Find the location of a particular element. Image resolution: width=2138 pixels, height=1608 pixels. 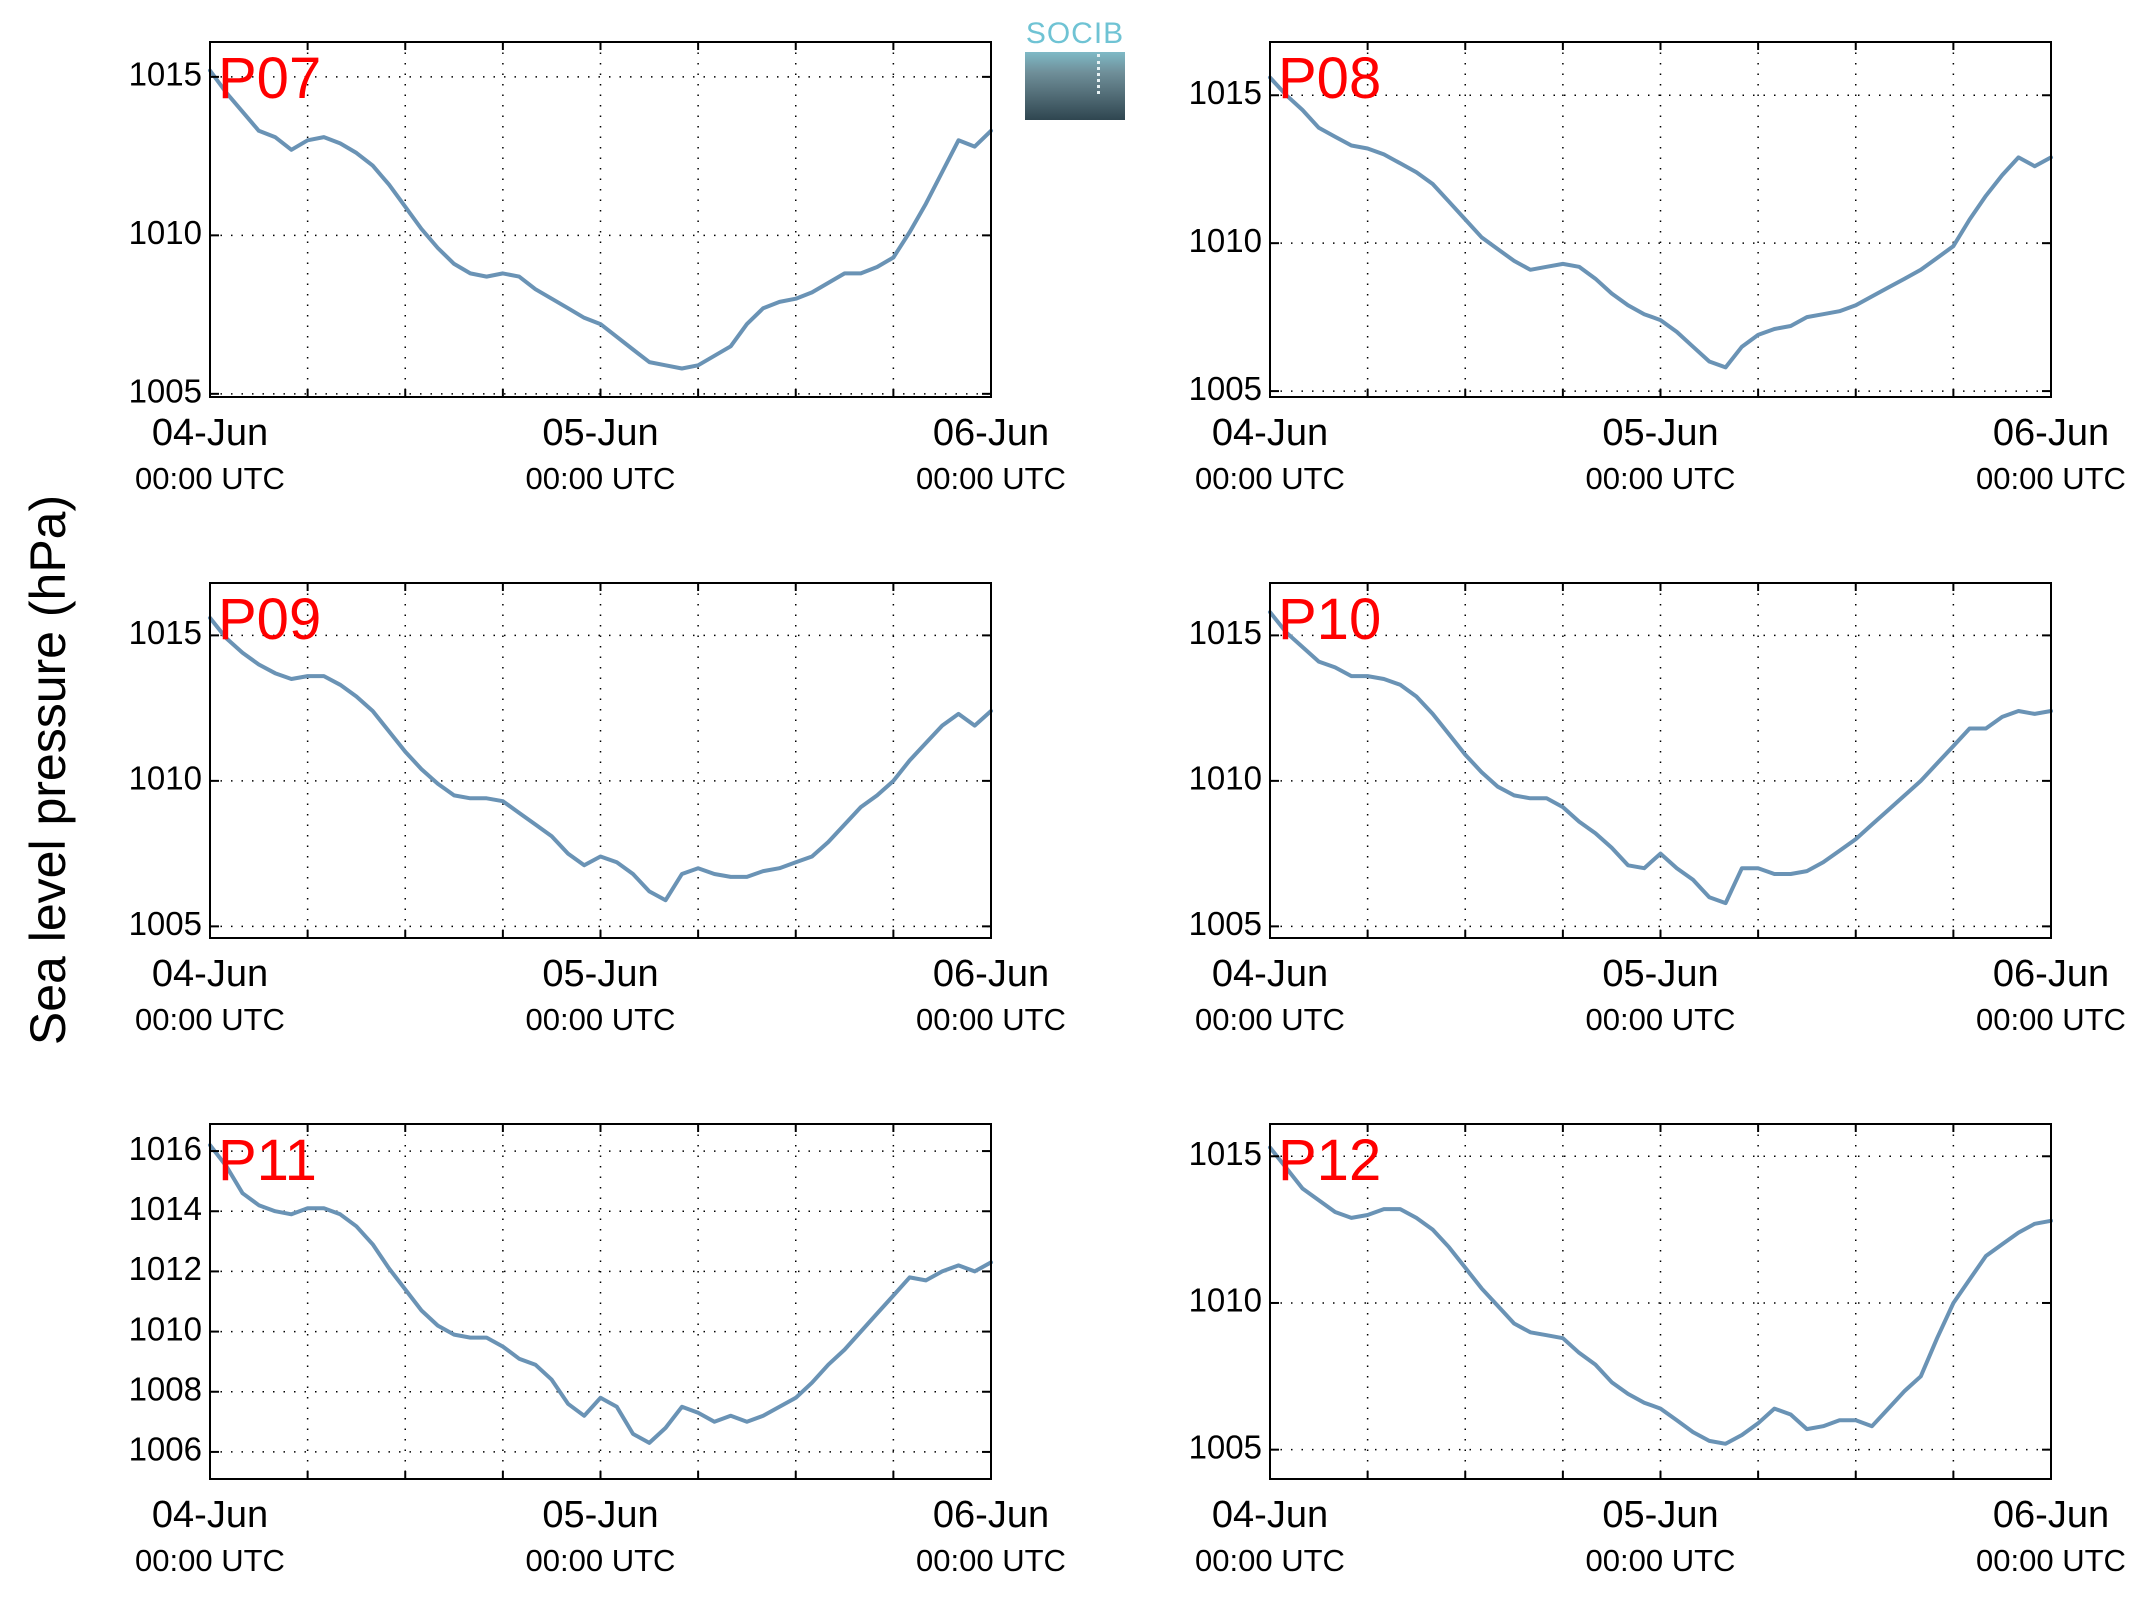

station-label: P07 is located at coordinates (269, 78).